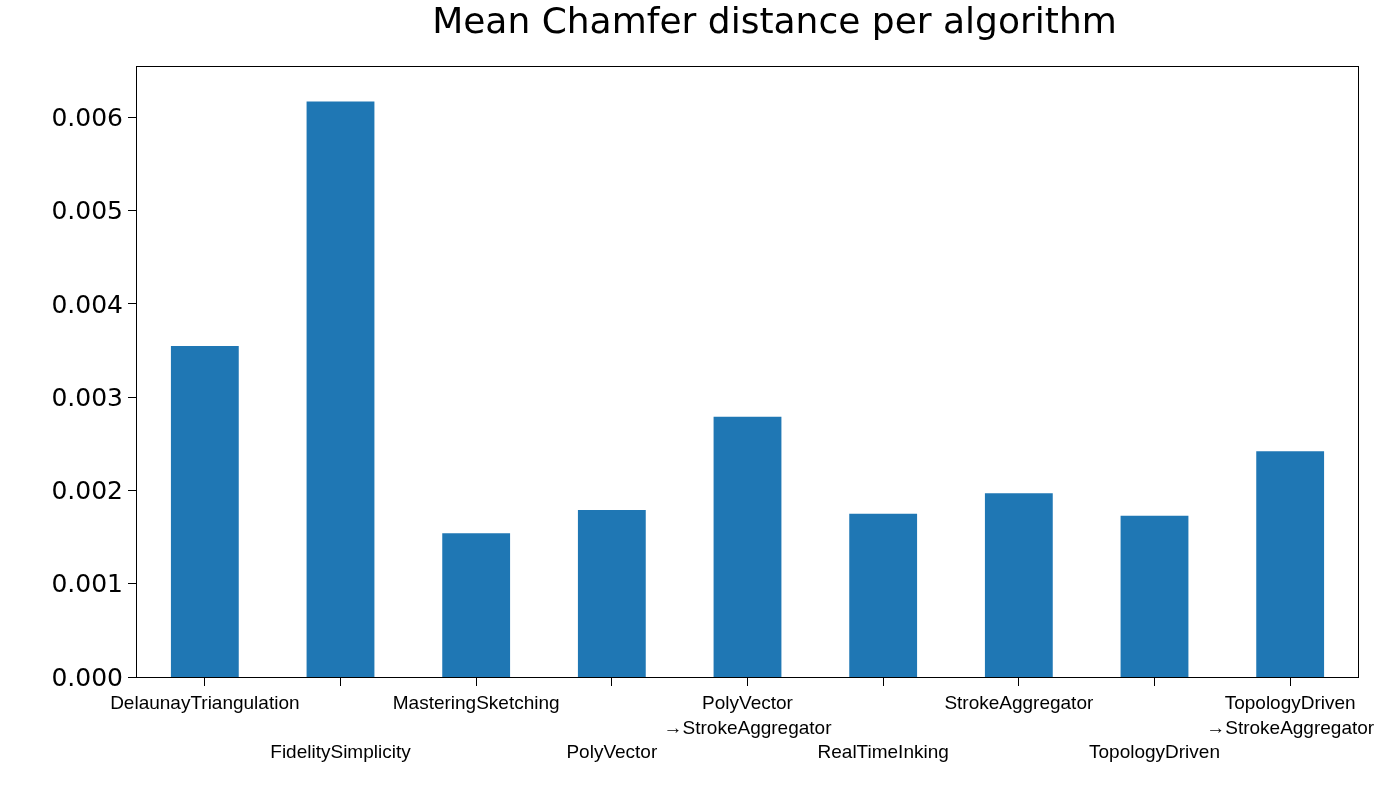 The width and height of the screenshot is (1383, 805). I want to click on y-tick-label: 0.005, so click(87, 211).